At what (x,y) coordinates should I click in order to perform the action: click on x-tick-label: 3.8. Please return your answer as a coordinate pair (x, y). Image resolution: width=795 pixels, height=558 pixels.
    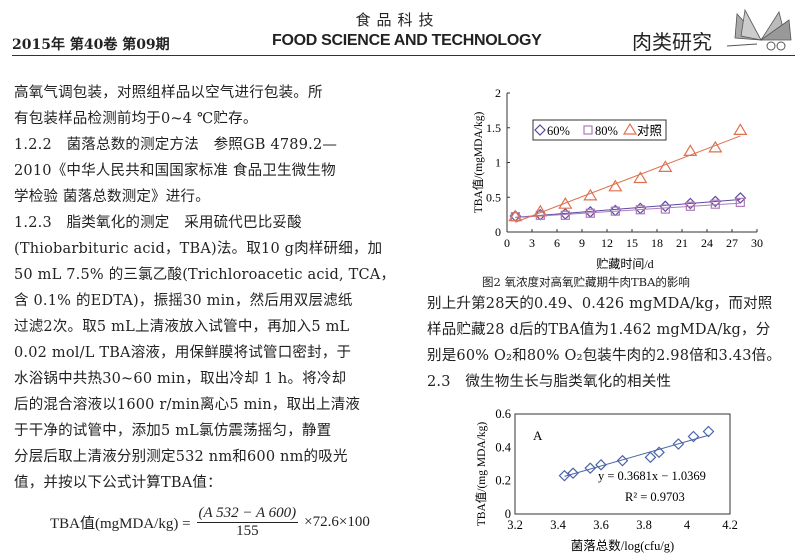
    Looking at the image, I should click on (644, 525).